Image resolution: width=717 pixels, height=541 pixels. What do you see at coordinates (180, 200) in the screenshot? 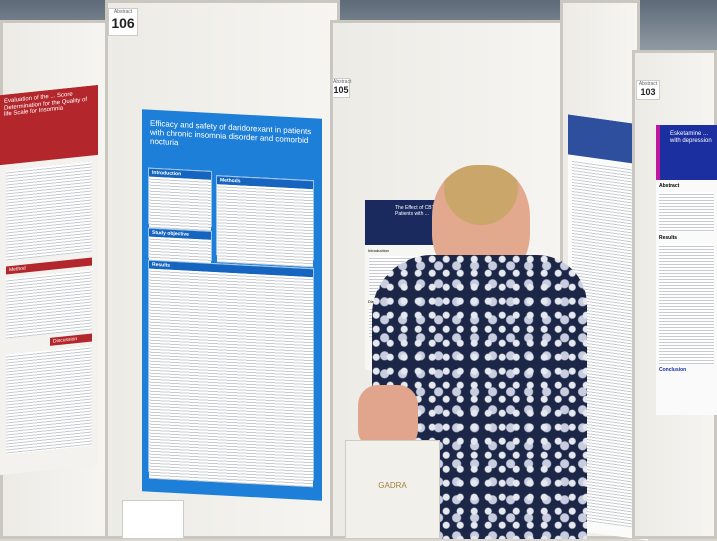
I see `section-introduction: Introduction` at bounding box center [180, 200].